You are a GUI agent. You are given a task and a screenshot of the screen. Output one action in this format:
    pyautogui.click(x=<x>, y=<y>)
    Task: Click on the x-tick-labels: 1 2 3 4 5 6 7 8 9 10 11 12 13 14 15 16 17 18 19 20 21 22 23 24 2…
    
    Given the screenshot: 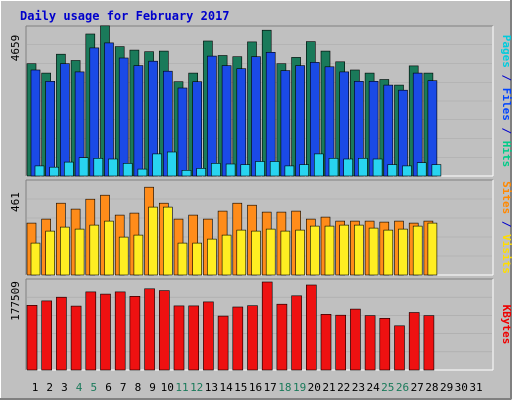 What is the action you would take?
    pyautogui.click(x=257, y=387)
    